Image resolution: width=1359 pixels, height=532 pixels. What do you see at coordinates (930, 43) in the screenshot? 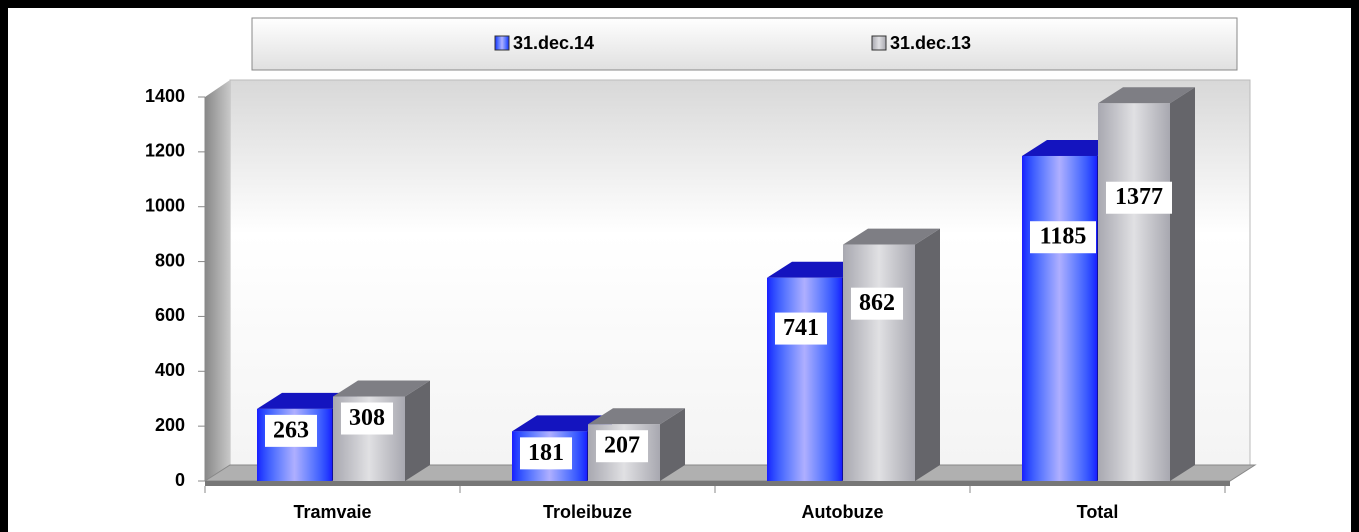
I see `legend-label: 31.dec.13` at bounding box center [930, 43].